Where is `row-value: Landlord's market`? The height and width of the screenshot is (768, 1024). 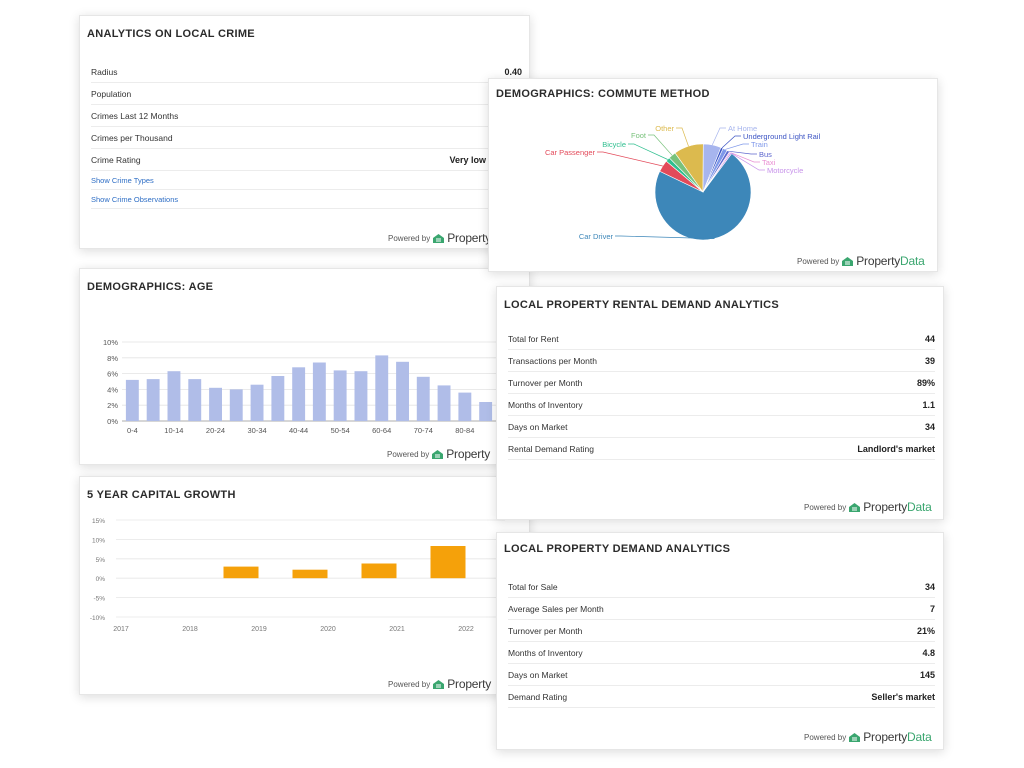
row-value: Landlord's market is located at coordinates (896, 448).